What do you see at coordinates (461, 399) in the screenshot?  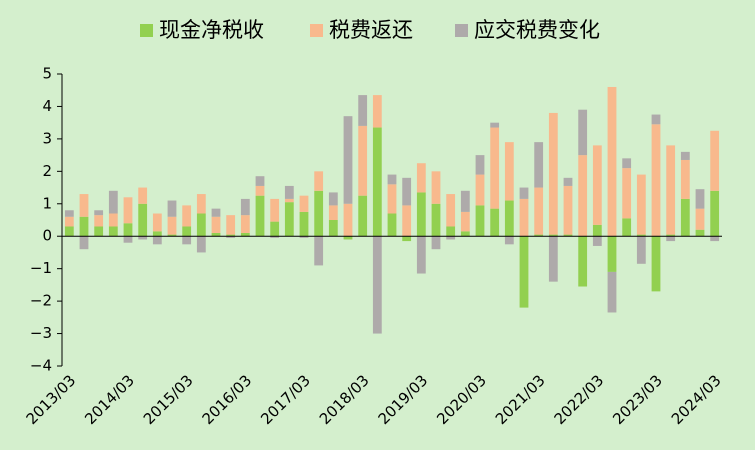 I see `x-tick-label: 2020/03` at bounding box center [461, 399].